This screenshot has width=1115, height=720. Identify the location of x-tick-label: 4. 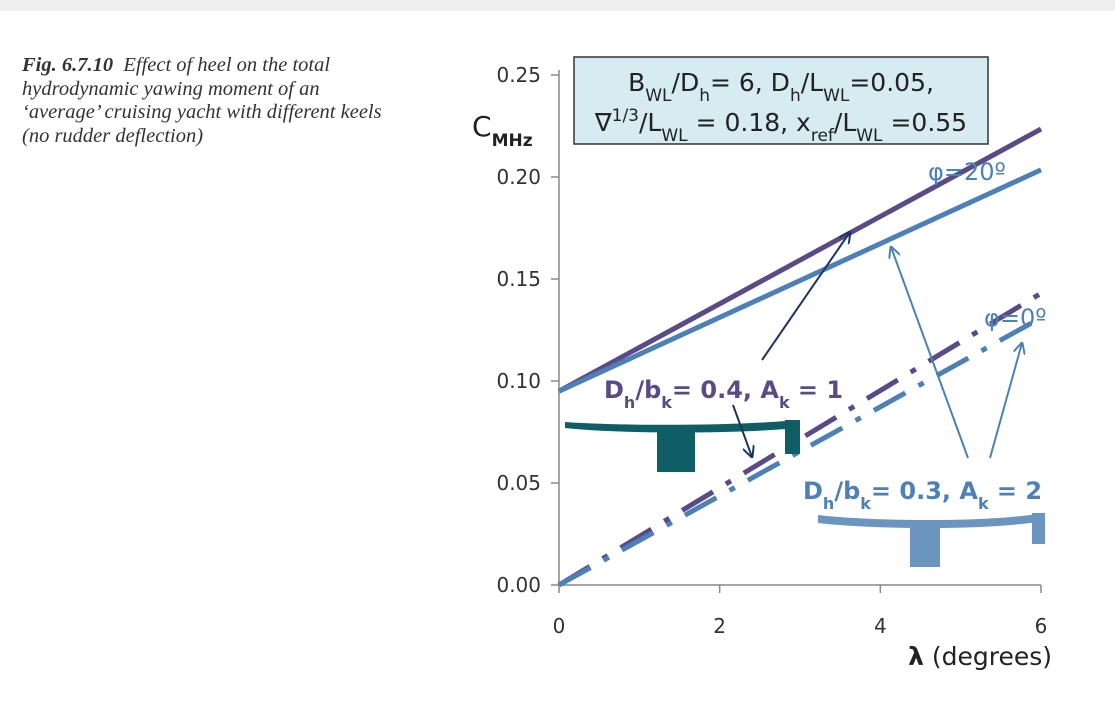
(880, 626).